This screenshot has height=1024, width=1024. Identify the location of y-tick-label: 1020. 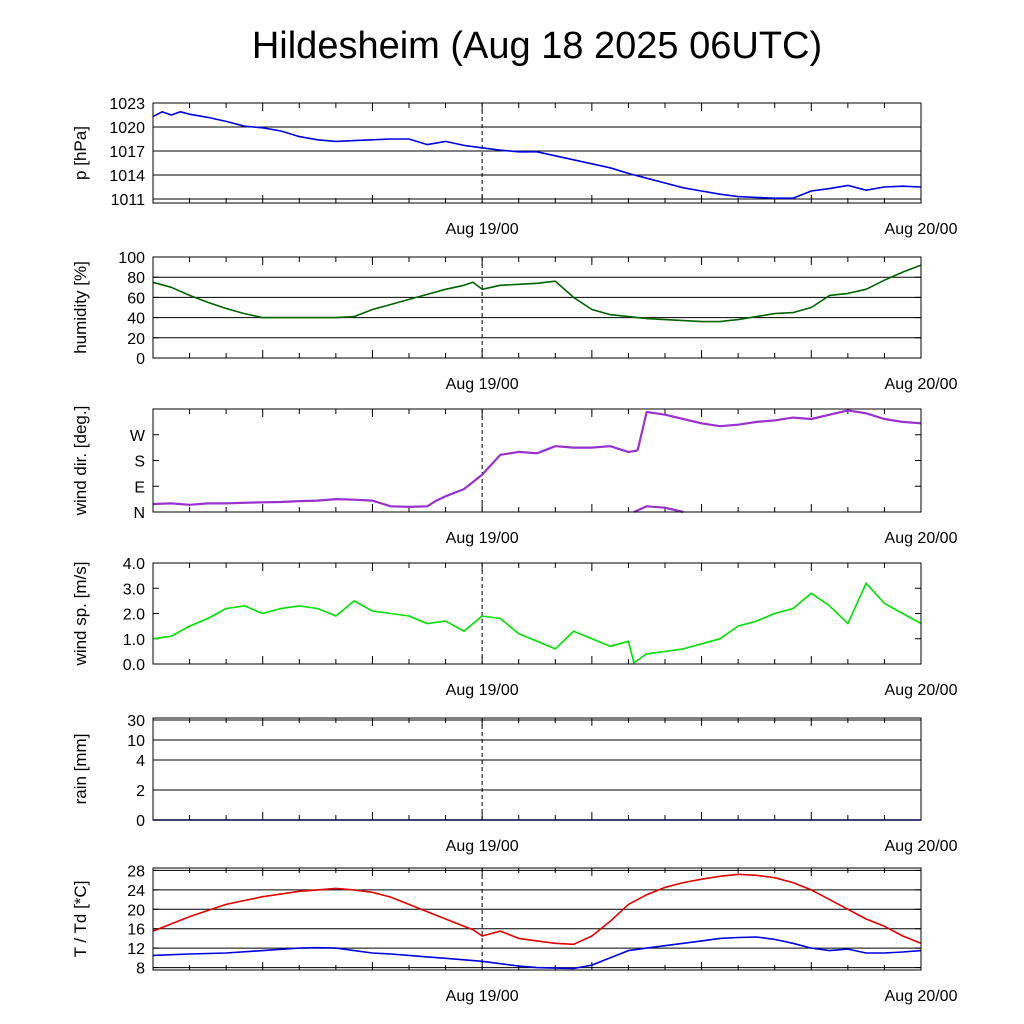
(127, 128).